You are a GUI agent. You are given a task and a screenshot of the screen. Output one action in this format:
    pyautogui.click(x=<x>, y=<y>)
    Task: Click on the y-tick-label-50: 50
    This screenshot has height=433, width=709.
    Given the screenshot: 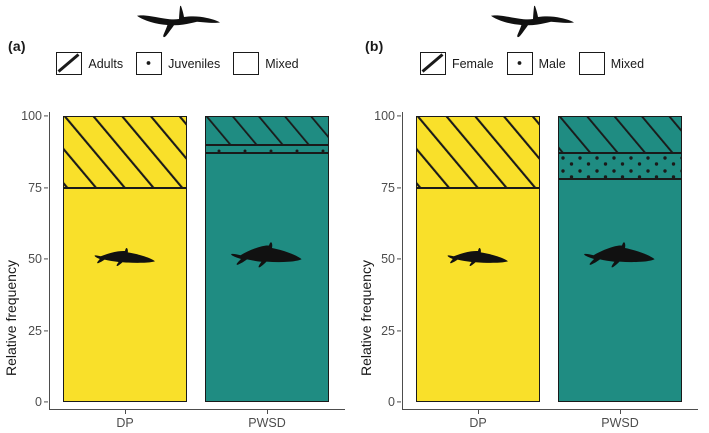 What is the action you would take?
    pyautogui.click(x=35, y=259)
    